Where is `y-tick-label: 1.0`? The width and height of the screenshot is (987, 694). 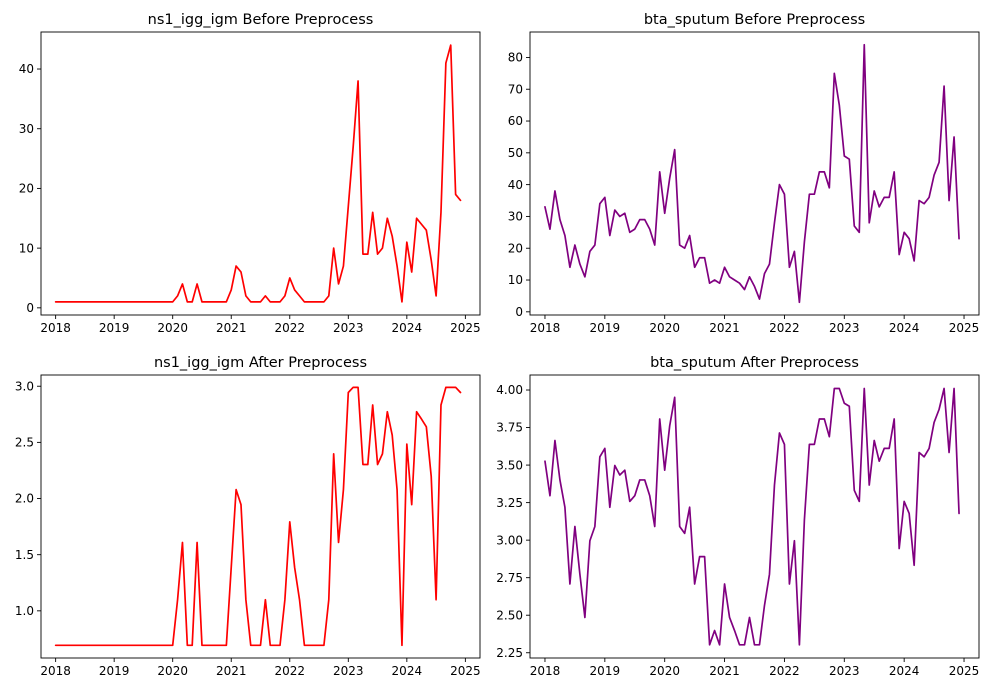 y-tick-label: 1.0 is located at coordinates (24, 611).